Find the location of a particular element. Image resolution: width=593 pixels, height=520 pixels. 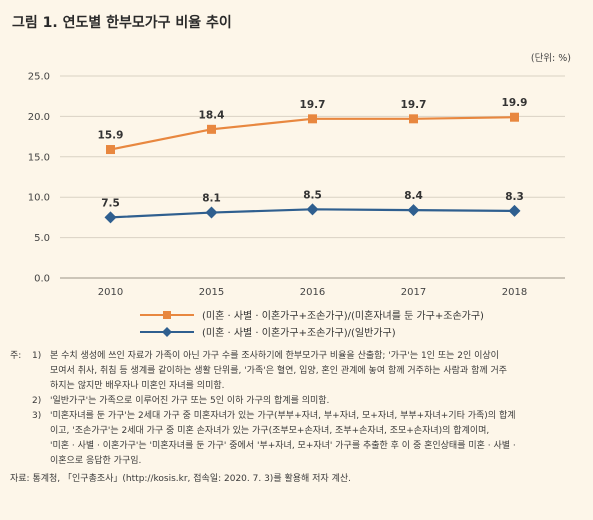

chart-title: 그림 1. 연도별 한부모가구 비율 추이 is located at coordinates (122, 23).